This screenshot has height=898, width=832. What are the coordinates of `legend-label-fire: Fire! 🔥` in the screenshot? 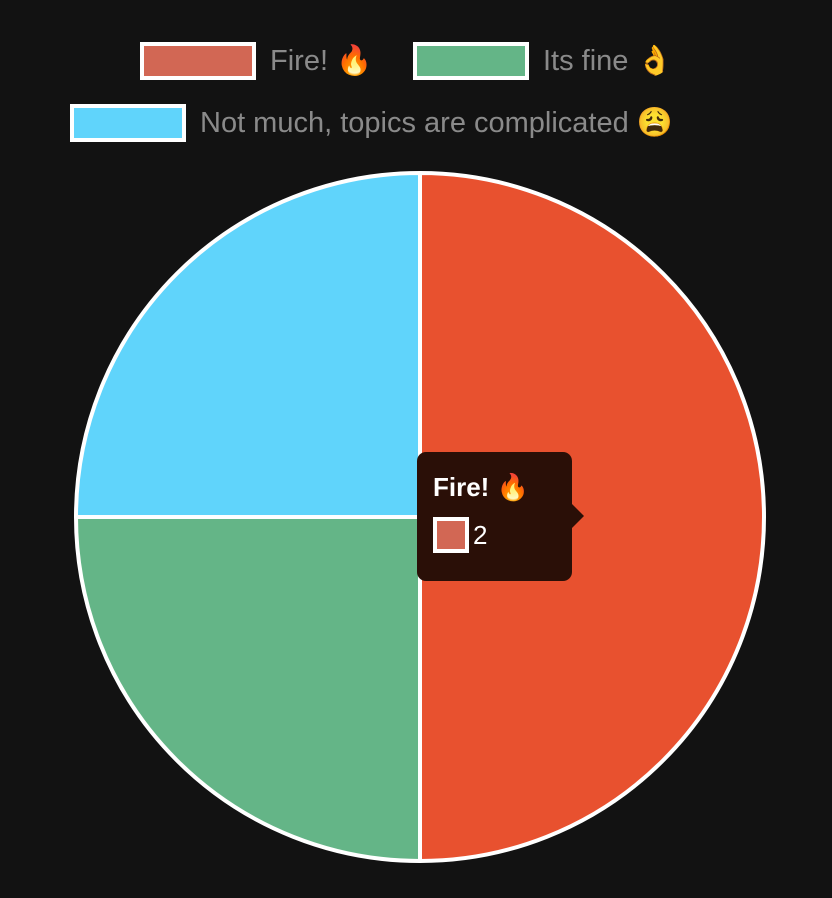 It's located at (321, 61).